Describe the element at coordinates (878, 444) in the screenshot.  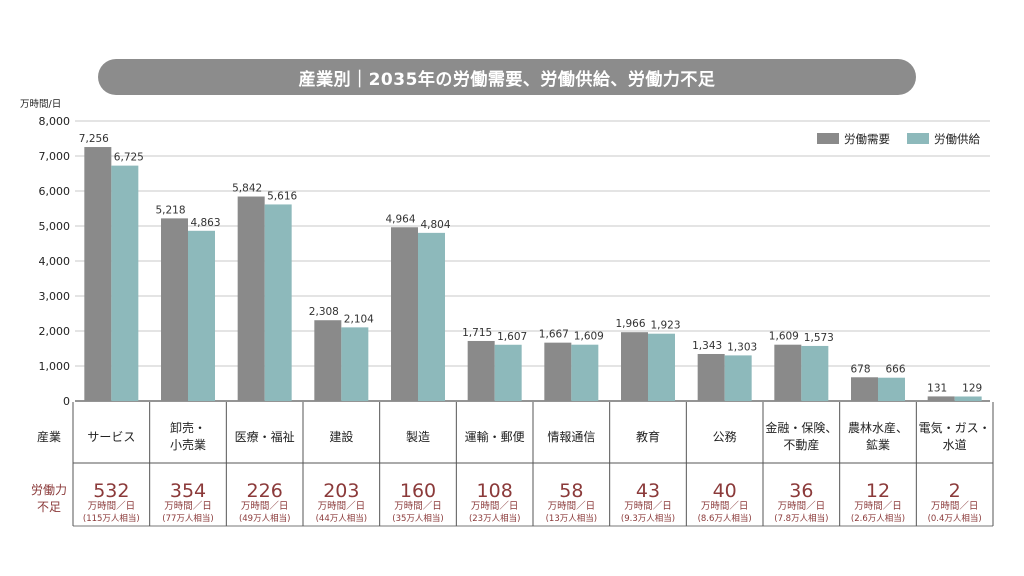
I see `industry-label-line2: 鉱業` at that location.